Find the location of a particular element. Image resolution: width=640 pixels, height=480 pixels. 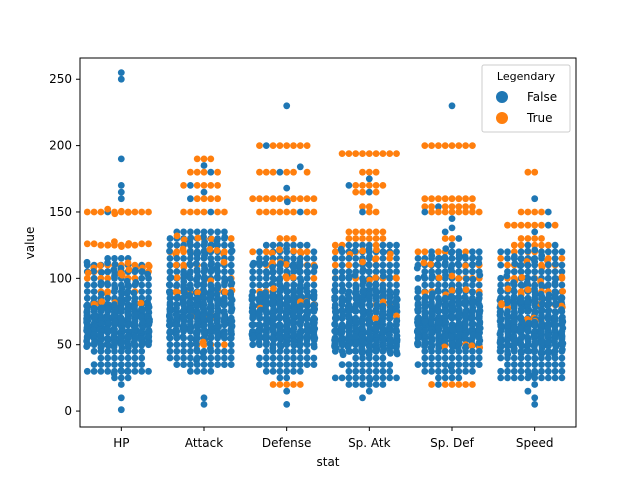

y-tick-label: 200 is located at coordinates (60, 146).